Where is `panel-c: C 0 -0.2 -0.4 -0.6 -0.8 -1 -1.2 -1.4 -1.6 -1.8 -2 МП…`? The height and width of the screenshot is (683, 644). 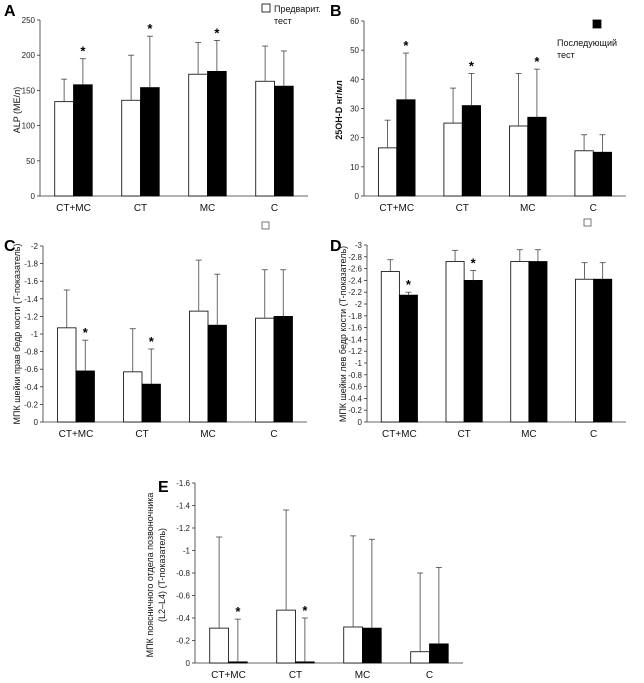 panel-c: C 0 -0.2 -0.4 -0.6 -0.8 -1 -1.2 -1.4 -1.6 -1.8 -2 МП… is located at coordinates (155, 339).